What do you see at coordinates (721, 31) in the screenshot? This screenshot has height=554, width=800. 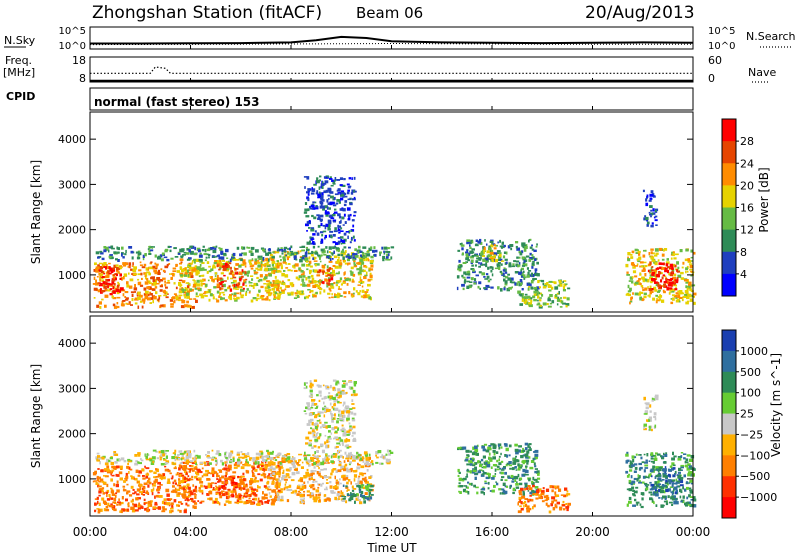 I see `noise-right-tick-top: 10^5` at bounding box center [721, 31].